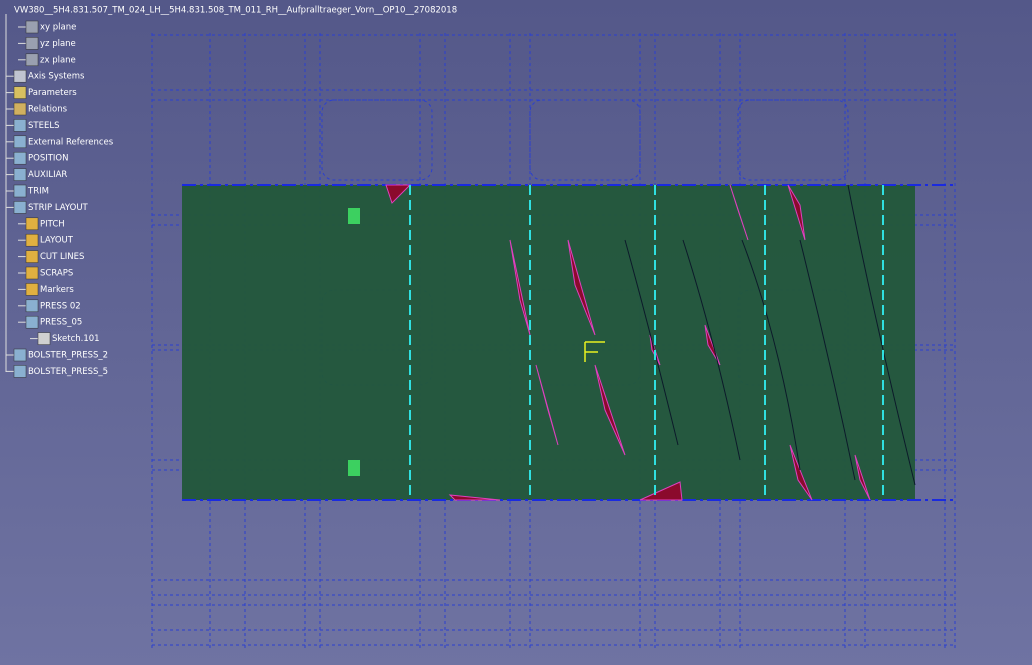  Describe the element at coordinates (52, 224) in the screenshot. I see `tree-item: PITCH` at that location.